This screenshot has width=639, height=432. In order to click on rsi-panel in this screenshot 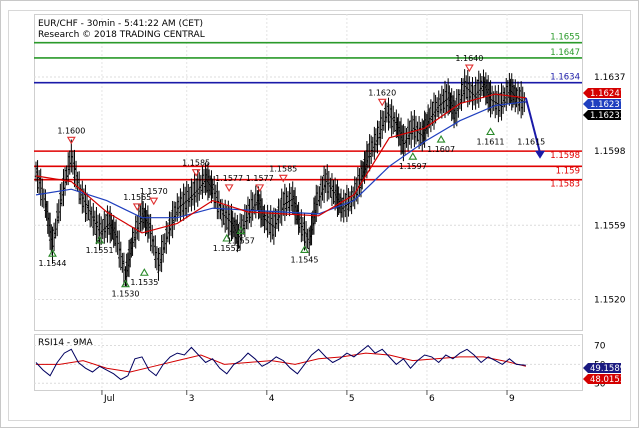, I will do `click(308, 362)`.